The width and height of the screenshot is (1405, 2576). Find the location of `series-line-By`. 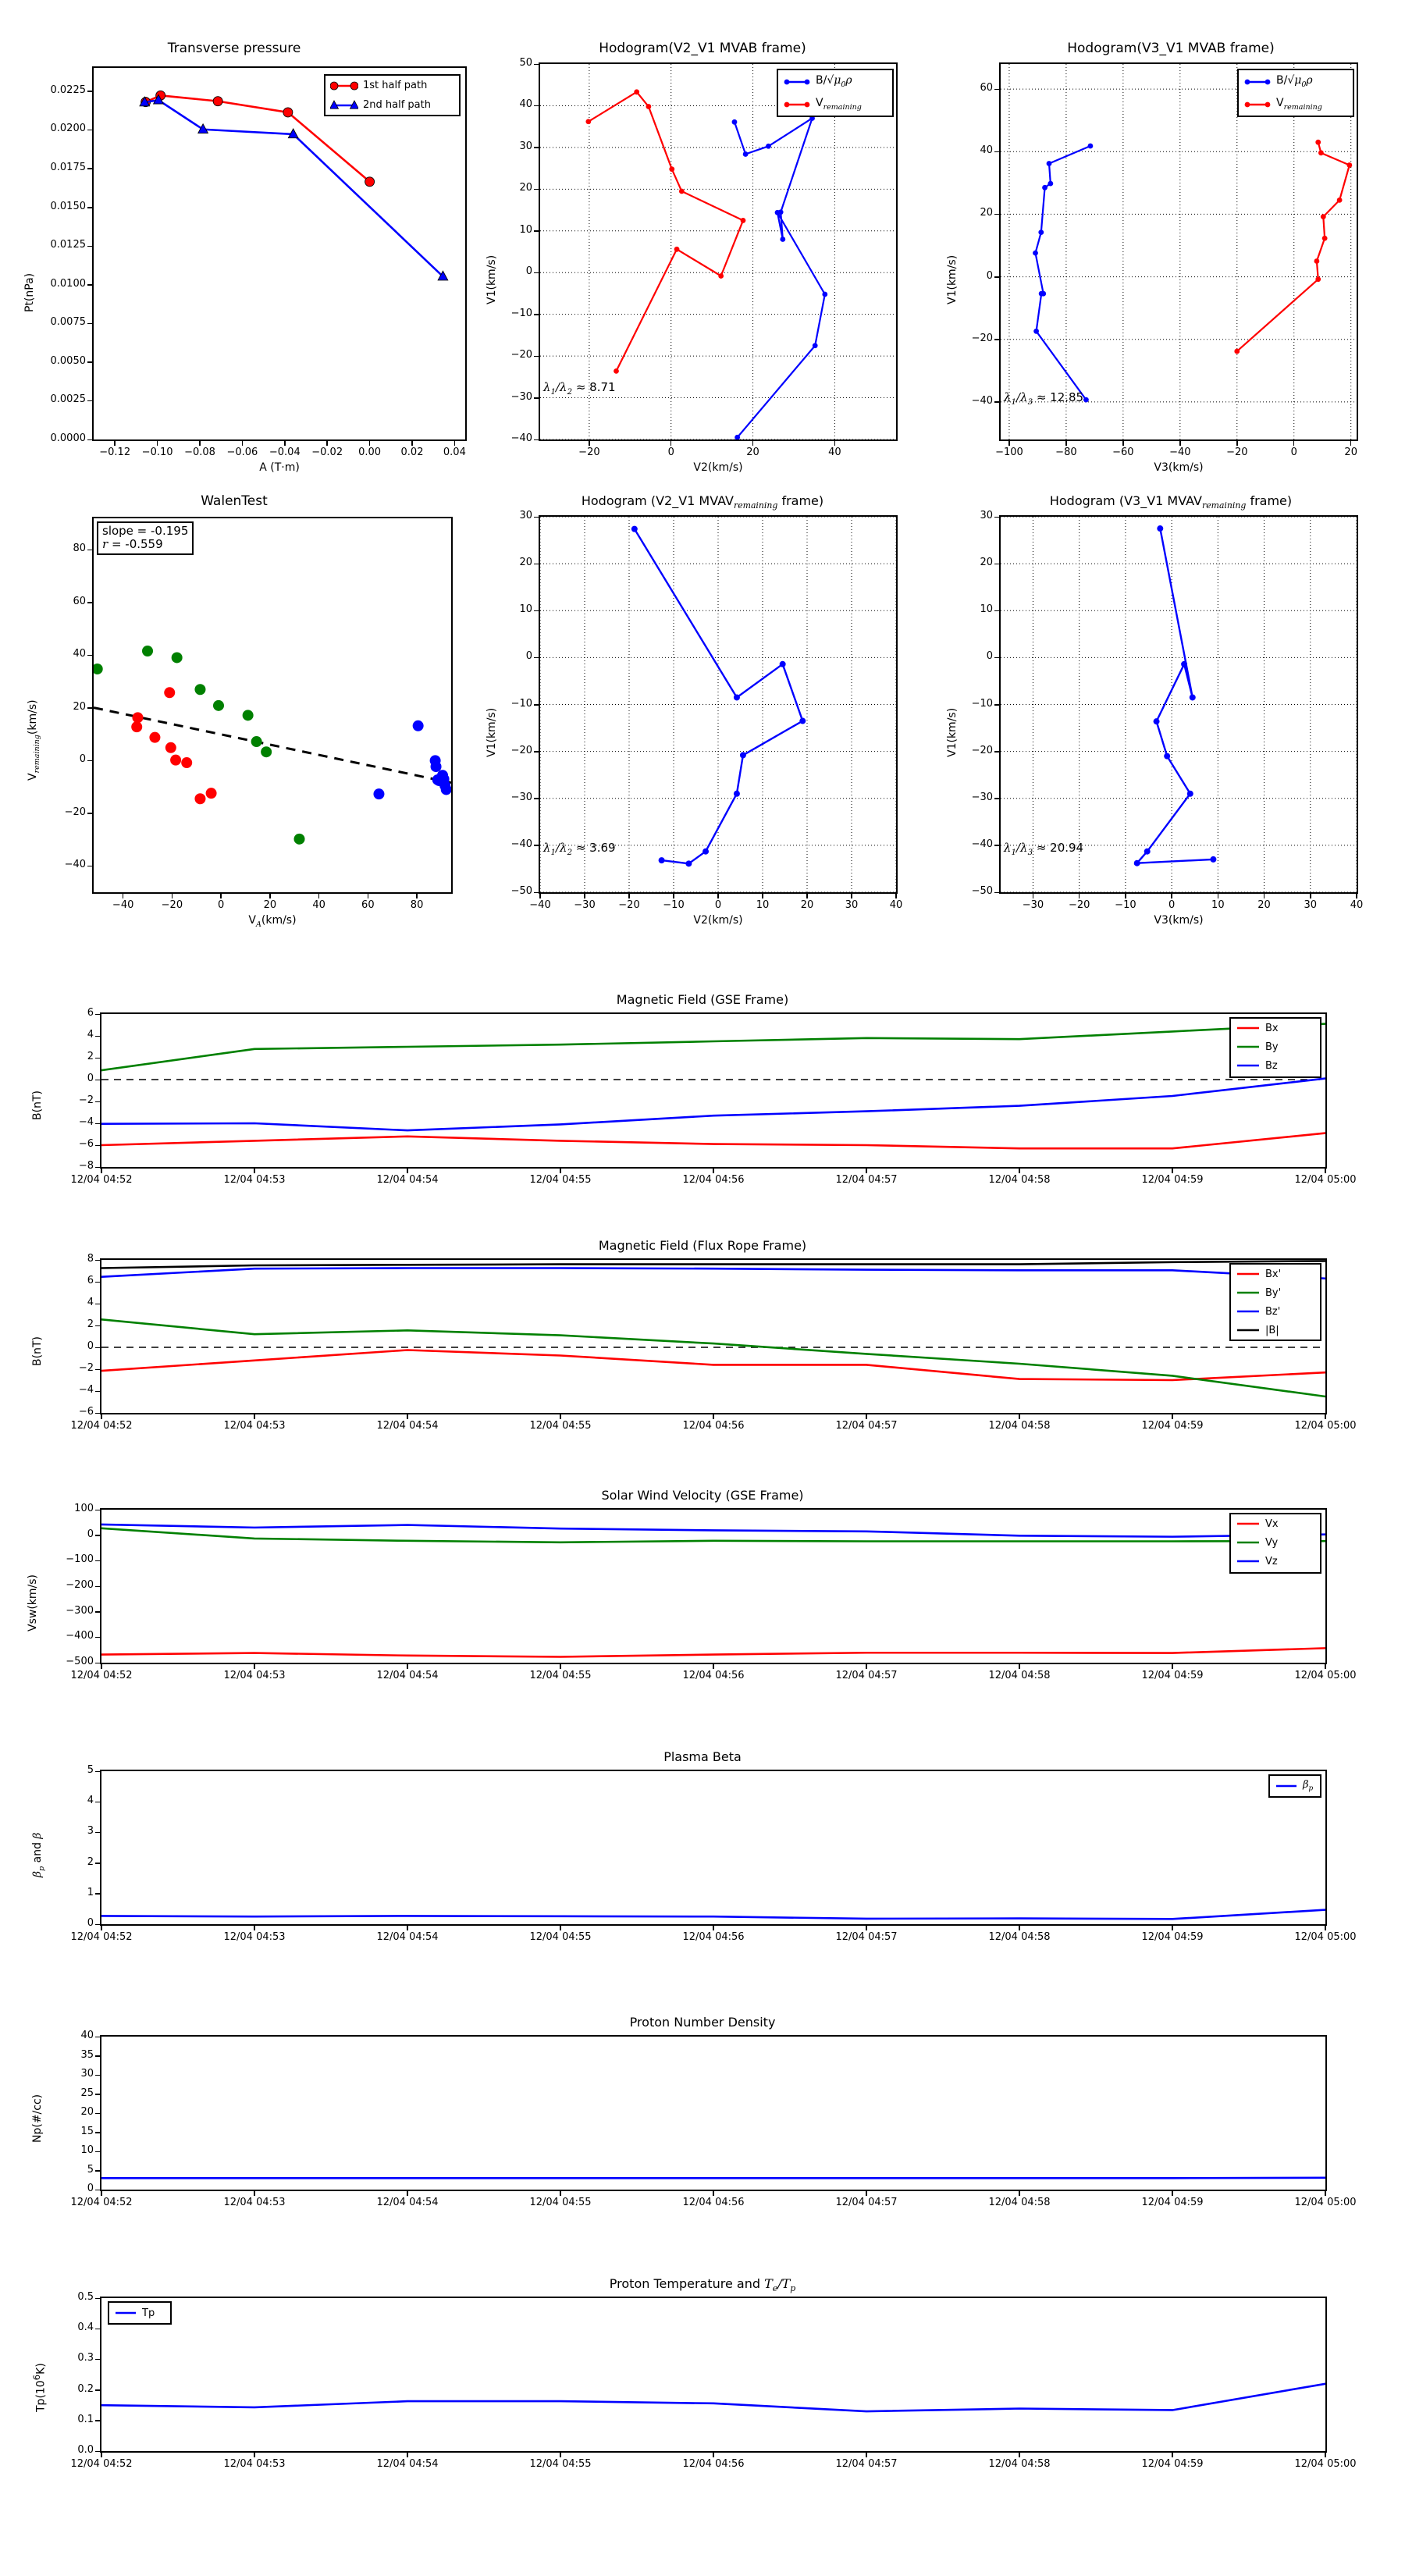

series-line-By is located at coordinates (713, 1047).